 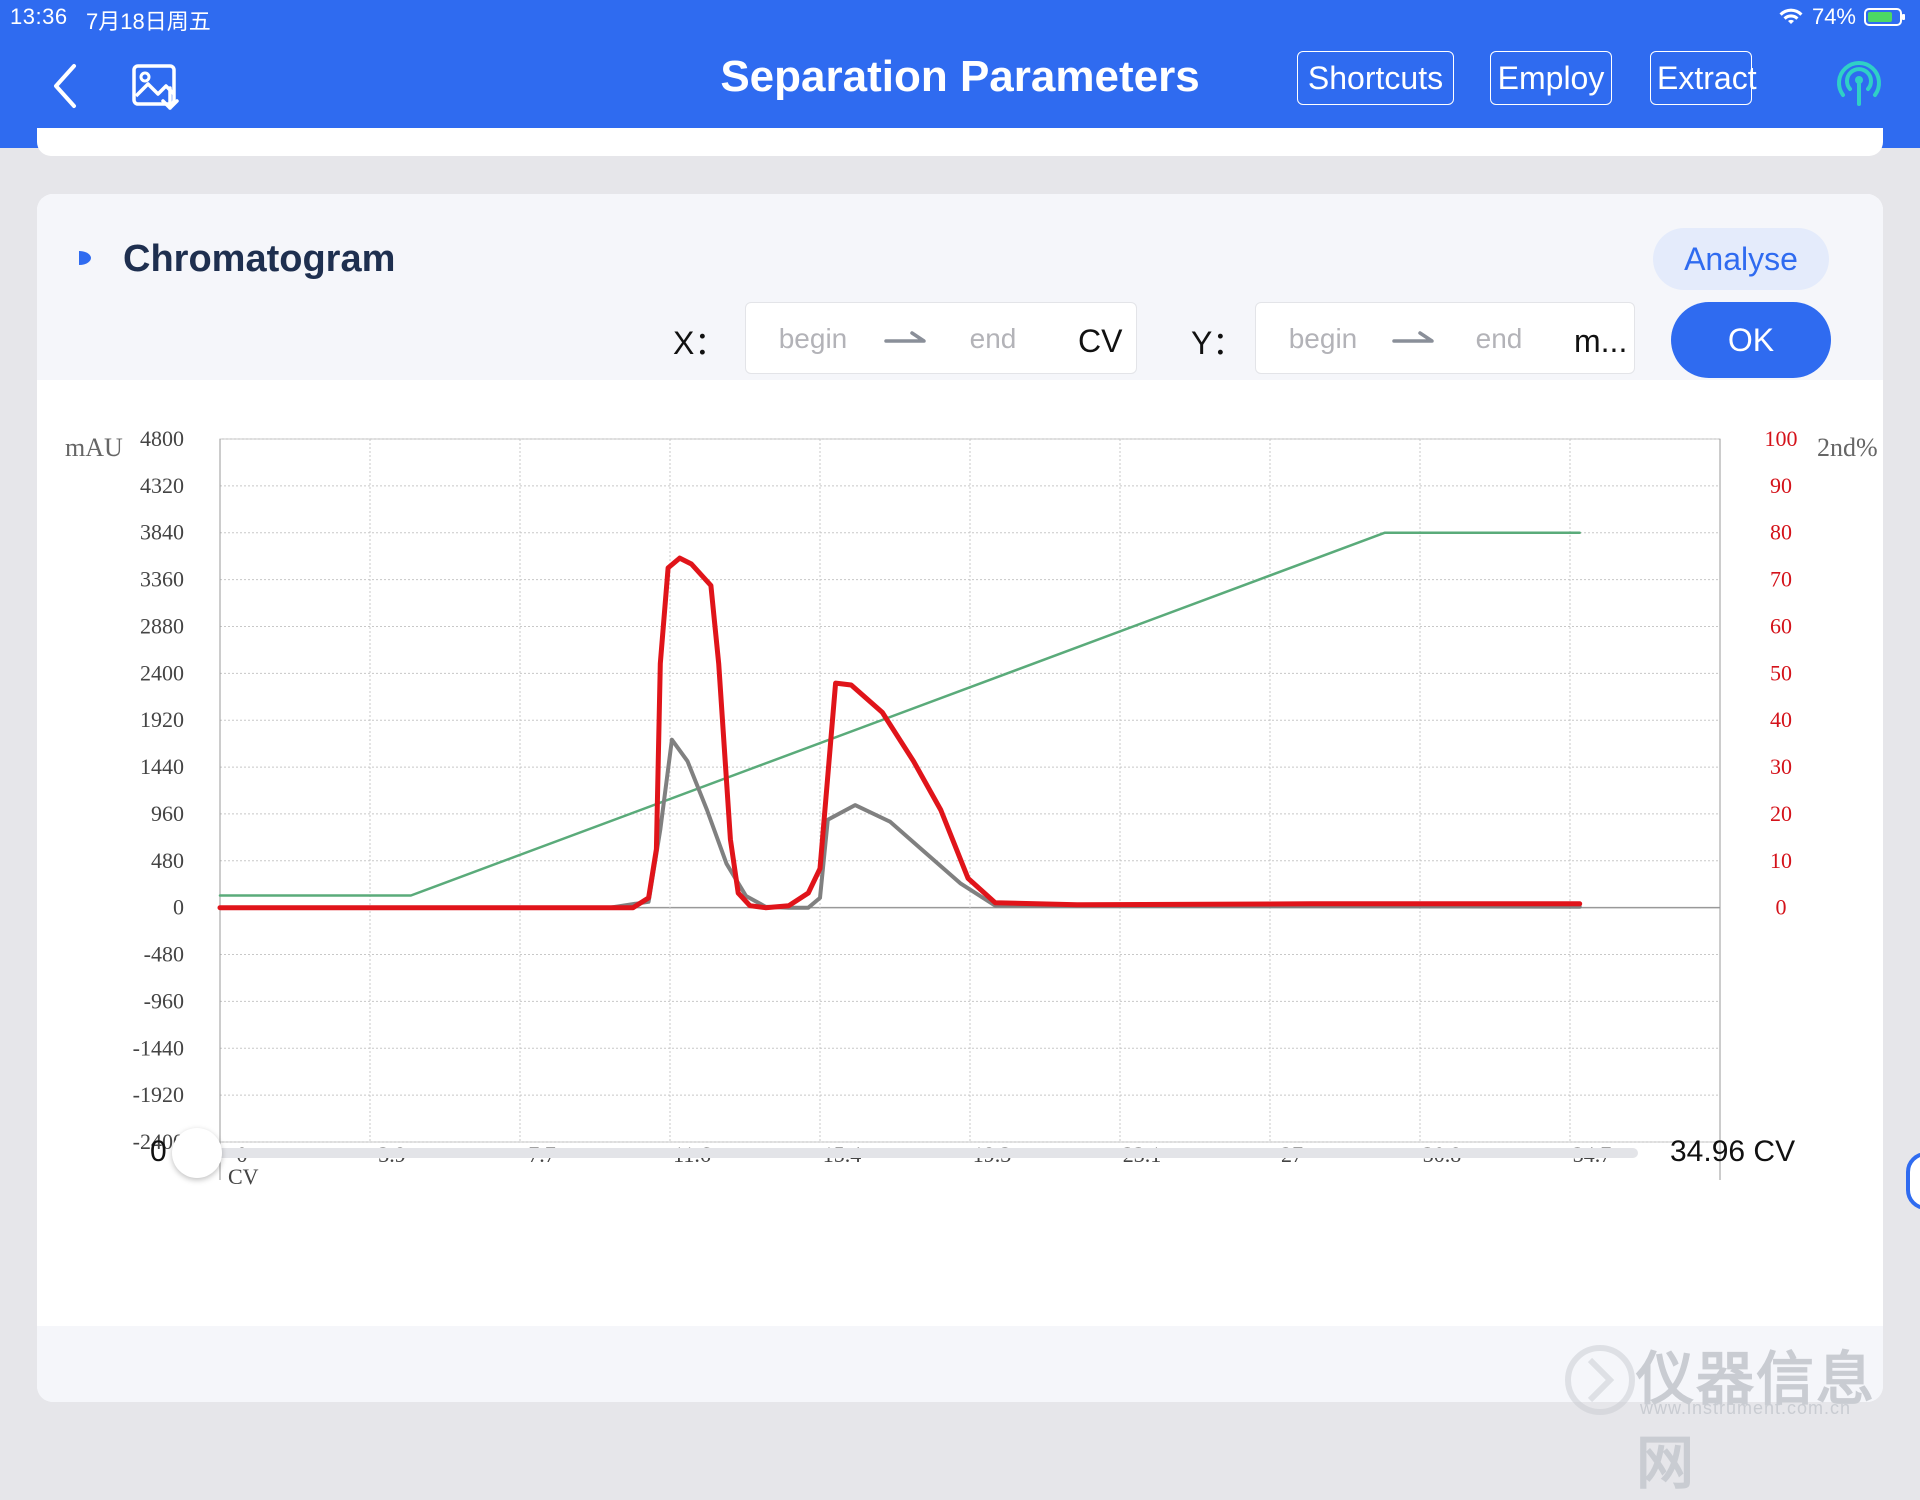 What do you see at coordinates (1833, 16) in the screenshot?
I see `battery-percent: 74%` at bounding box center [1833, 16].